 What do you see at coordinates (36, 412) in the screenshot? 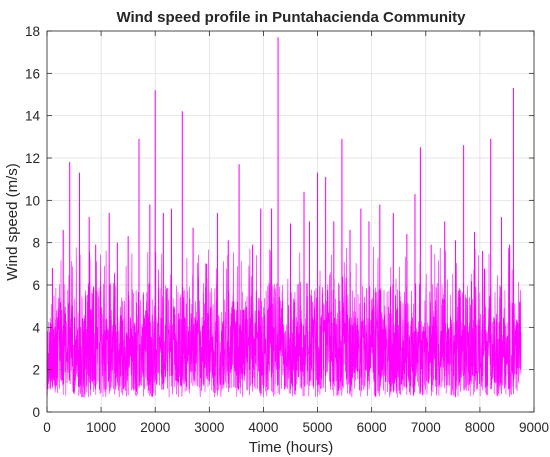
I see `y-tick-label: 0` at bounding box center [36, 412].